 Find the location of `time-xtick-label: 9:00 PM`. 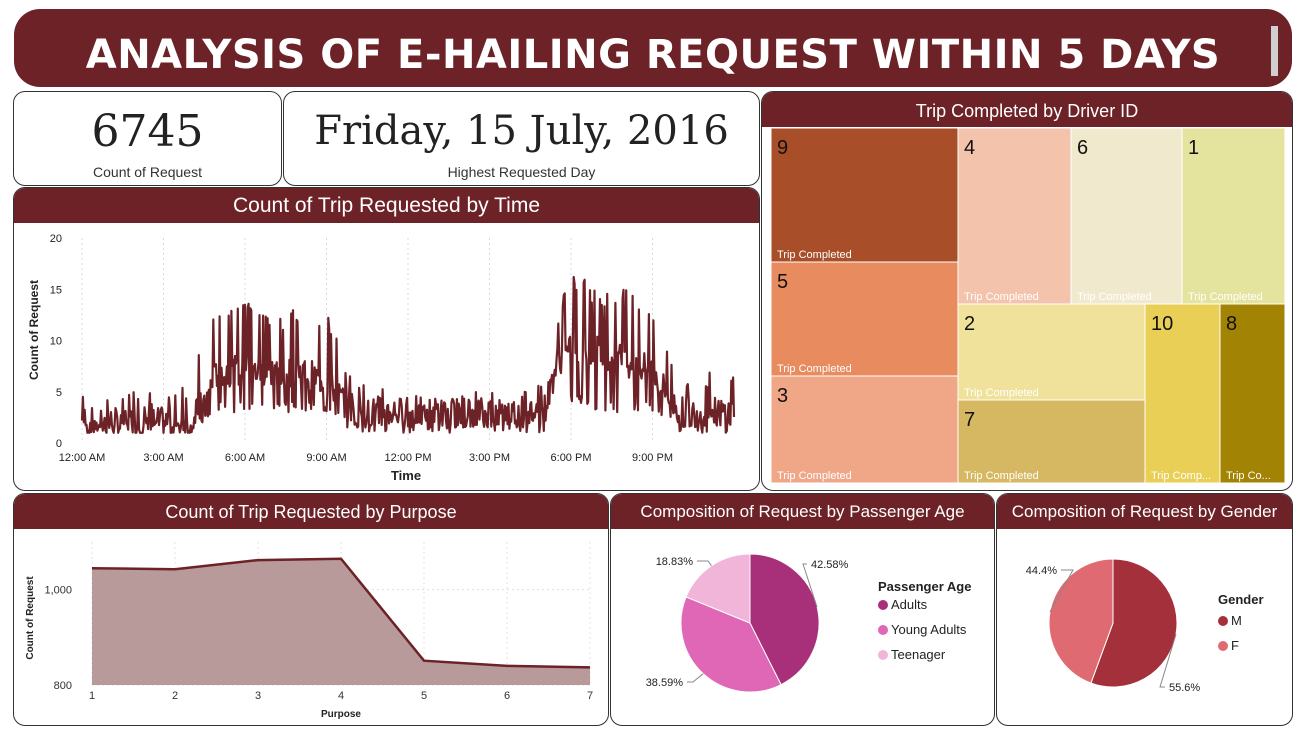

time-xtick-label: 9:00 PM is located at coordinates (652, 458).